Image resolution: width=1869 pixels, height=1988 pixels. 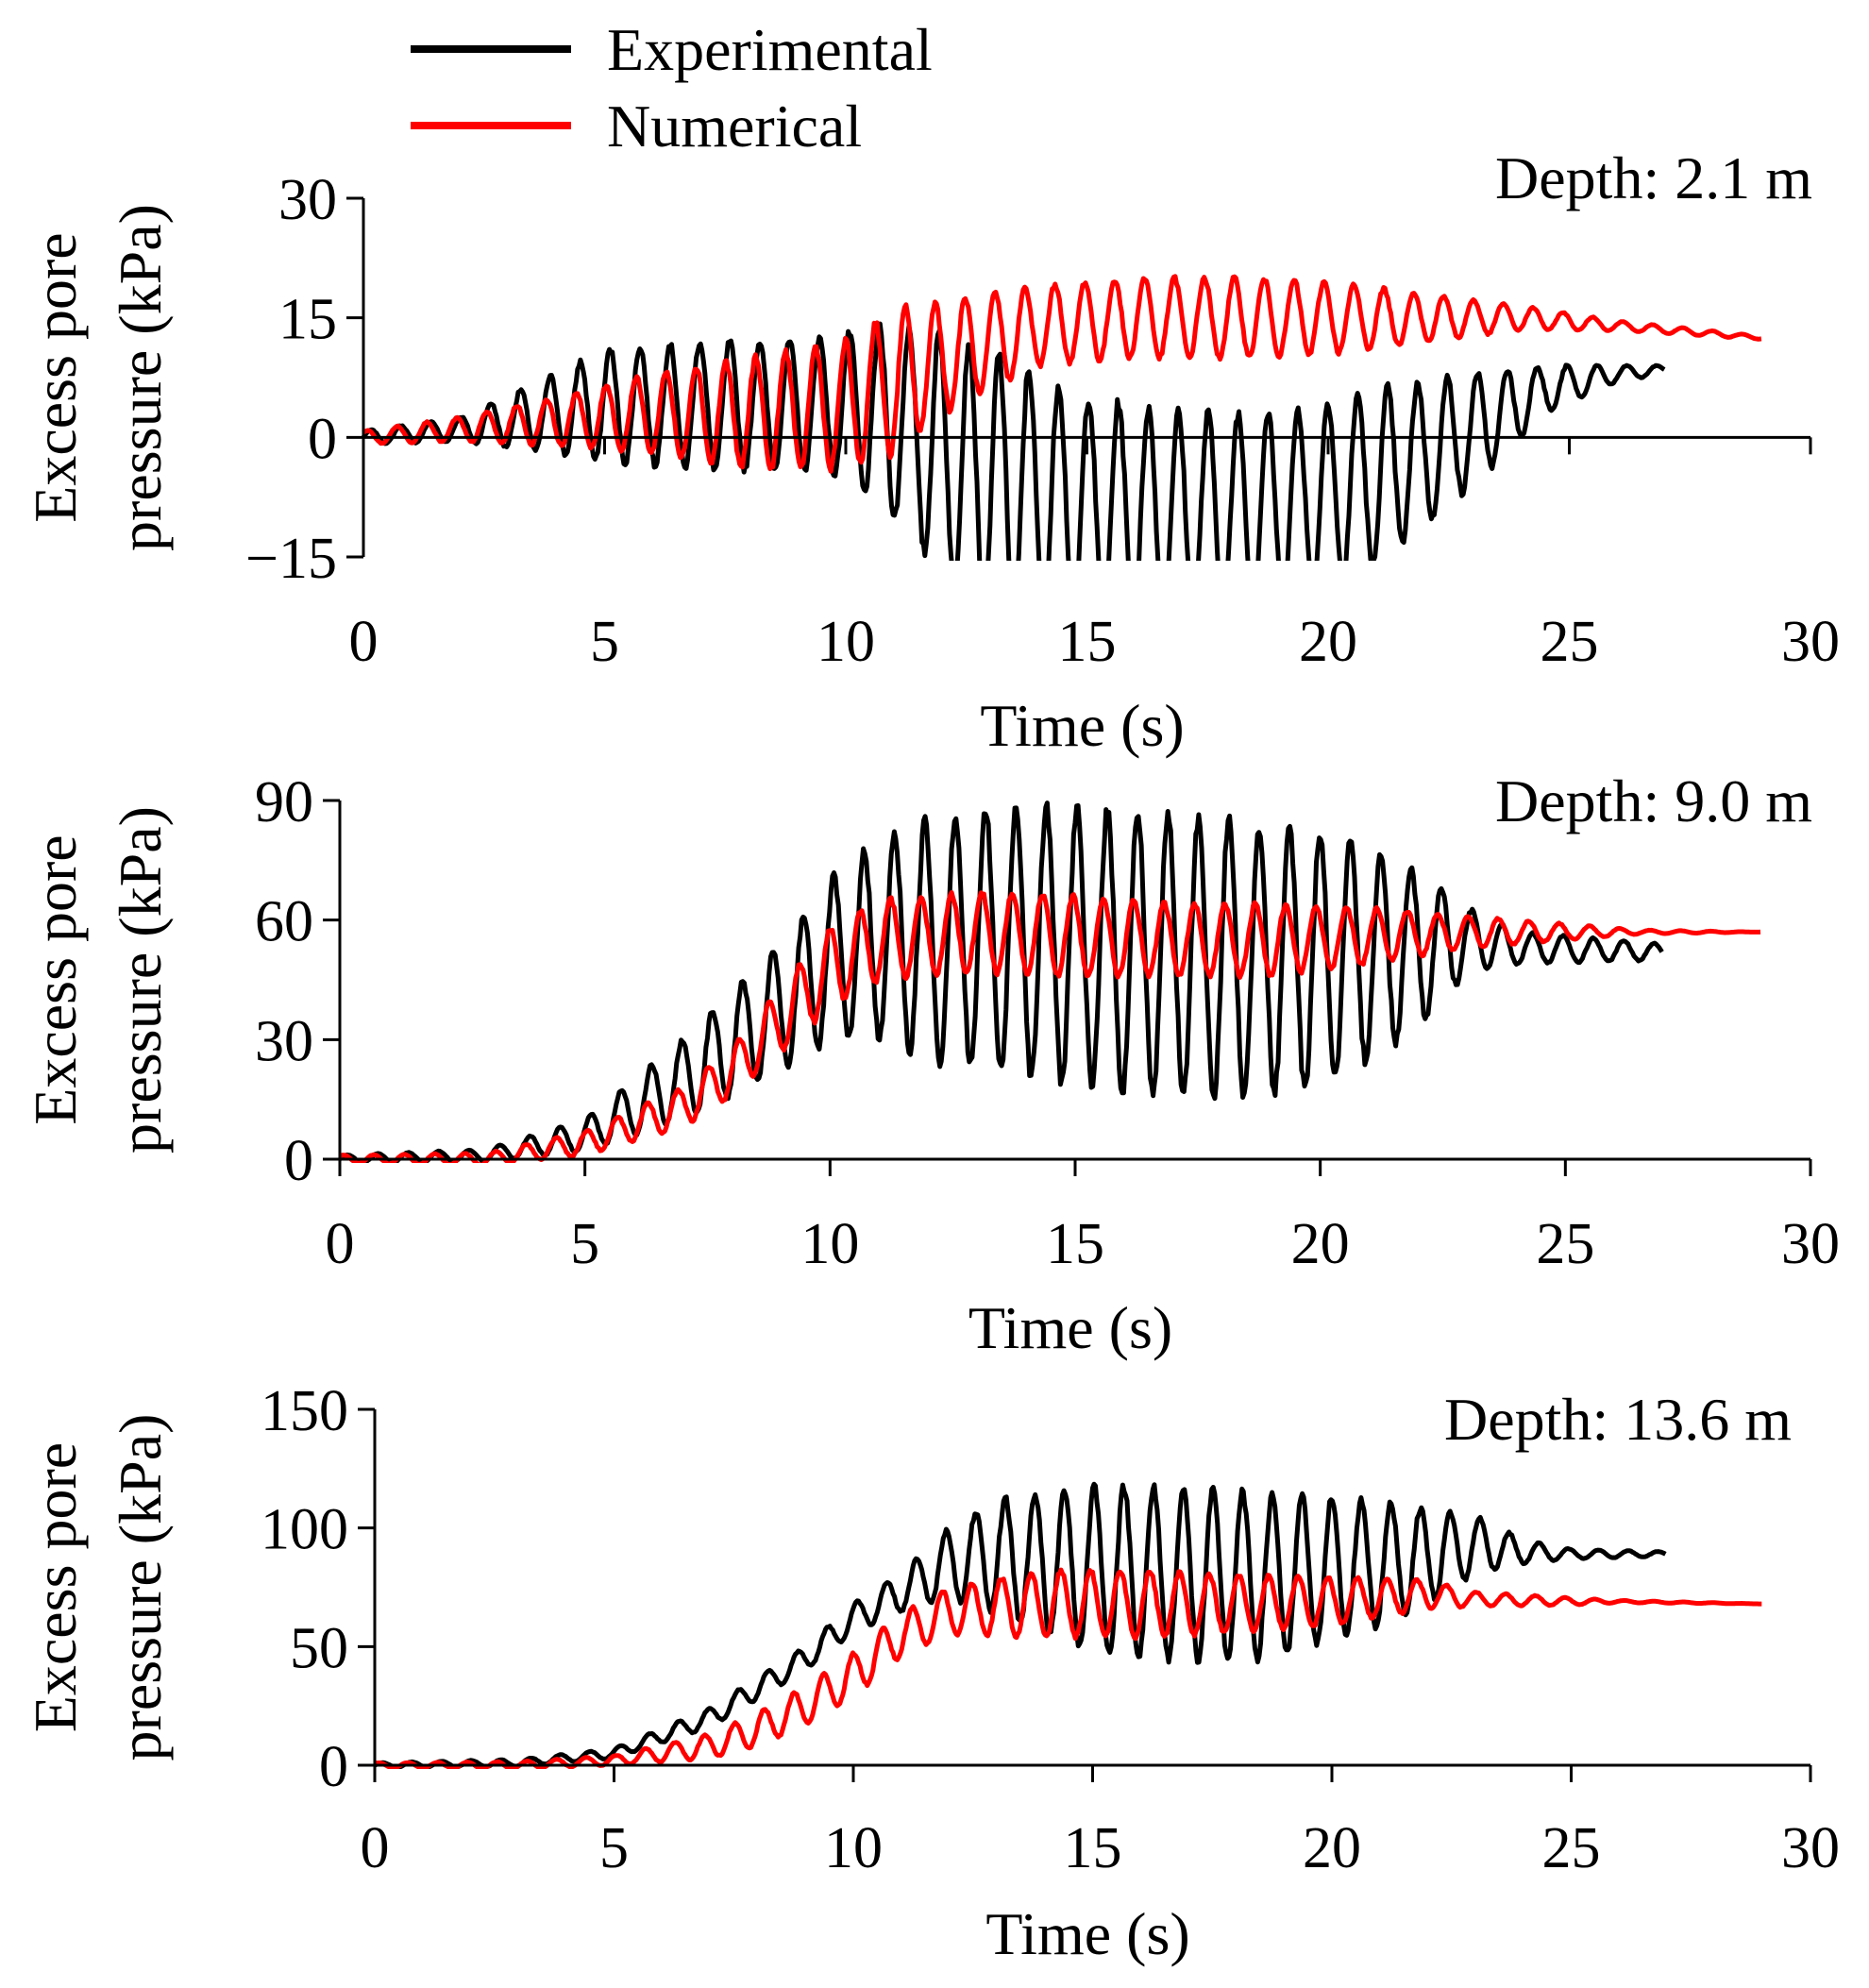 What do you see at coordinates (1618, 1419) in the screenshot?
I see `depth-label: Depth: 13.6 m` at bounding box center [1618, 1419].